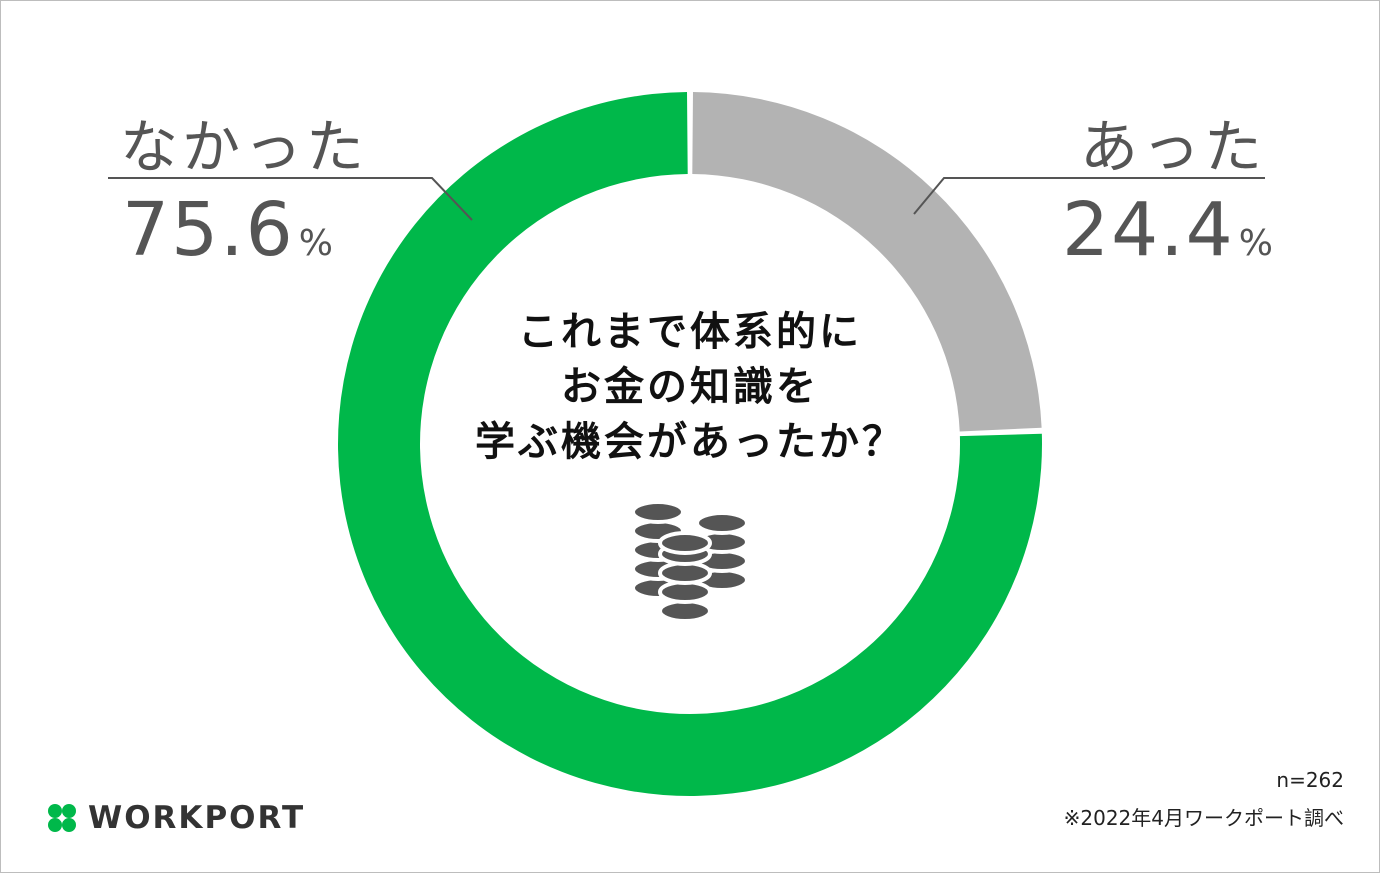  Describe the element at coordinates (1203, 818) in the screenshot. I see `source-note: ※2022年4月ワークポート調べ` at that location.